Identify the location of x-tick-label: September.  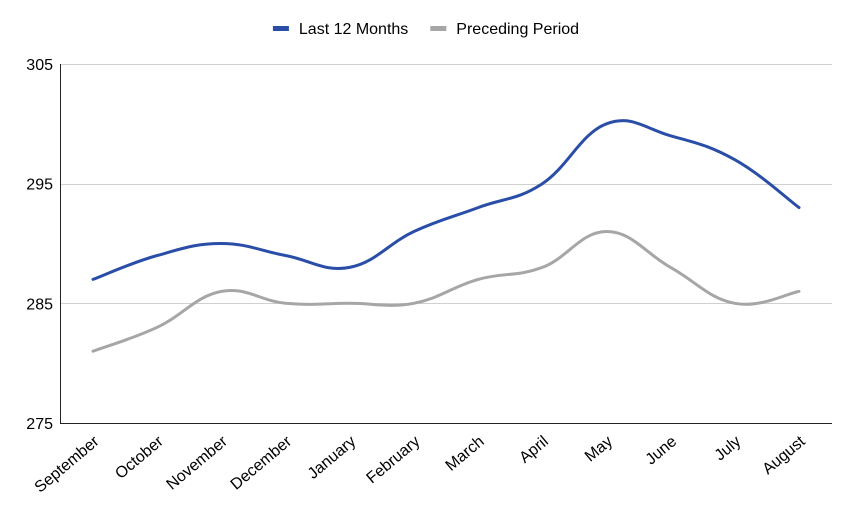
(67, 465).